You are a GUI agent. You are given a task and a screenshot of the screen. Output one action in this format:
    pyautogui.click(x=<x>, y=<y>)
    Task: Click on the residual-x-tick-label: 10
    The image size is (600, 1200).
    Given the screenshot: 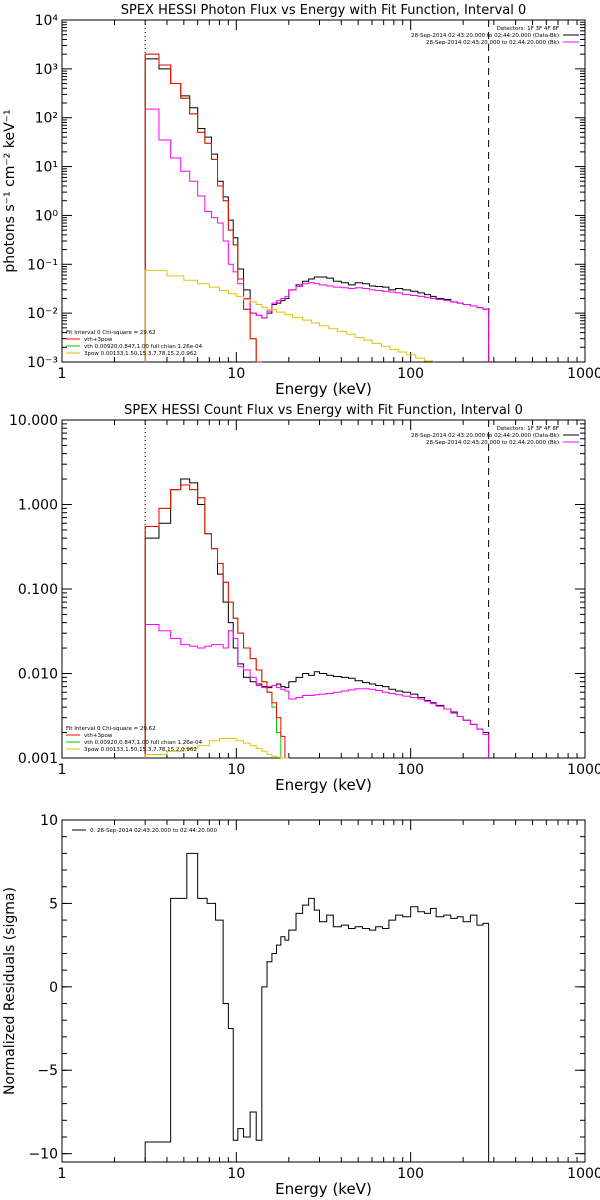 What is the action you would take?
    pyautogui.click(x=236, y=1174)
    